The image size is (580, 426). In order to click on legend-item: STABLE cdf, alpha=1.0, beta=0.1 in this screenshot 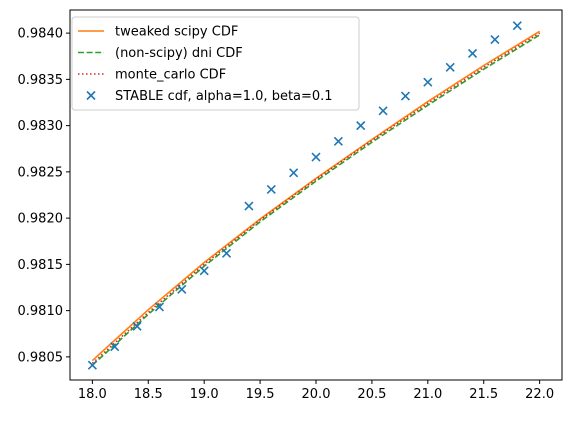, I will do `click(209, 96)`.